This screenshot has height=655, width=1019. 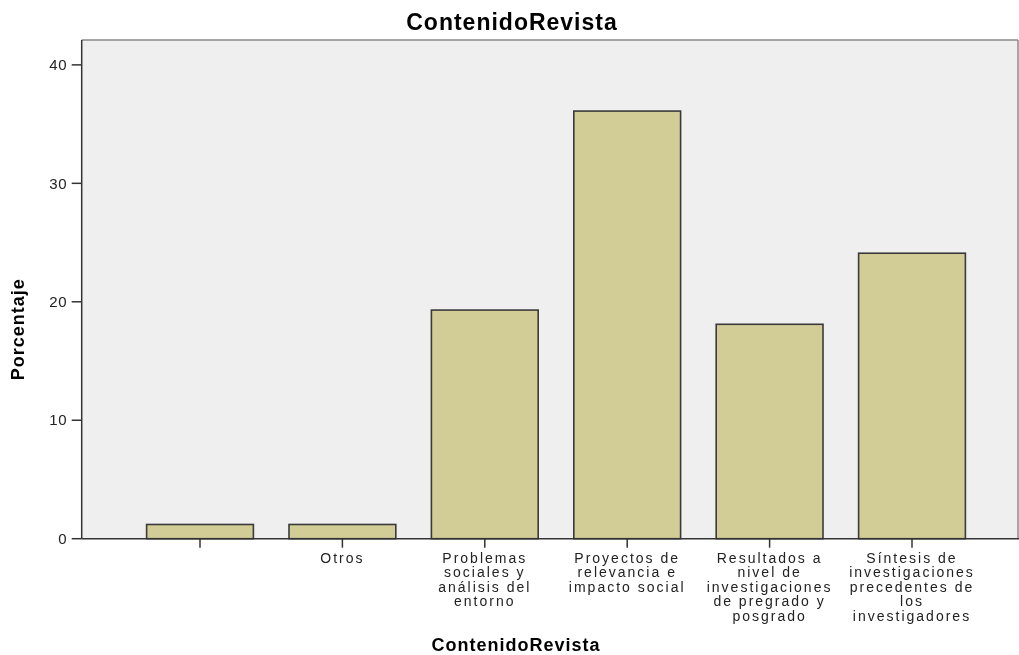 What do you see at coordinates (512, 22) in the screenshot?
I see `chart-title: ContenidoRevista` at bounding box center [512, 22].